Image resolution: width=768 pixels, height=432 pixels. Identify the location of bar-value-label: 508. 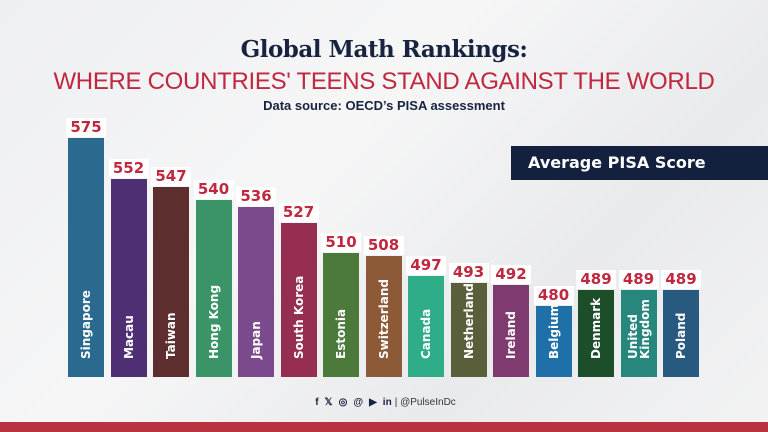
(383, 246).